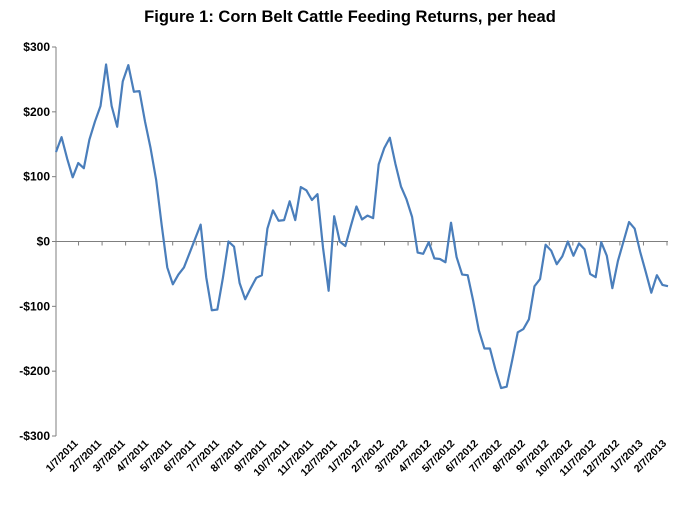 The width and height of the screenshot is (700, 509). Describe the element at coordinates (44, 242) in the screenshot. I see `y-tick-label: $0` at that location.